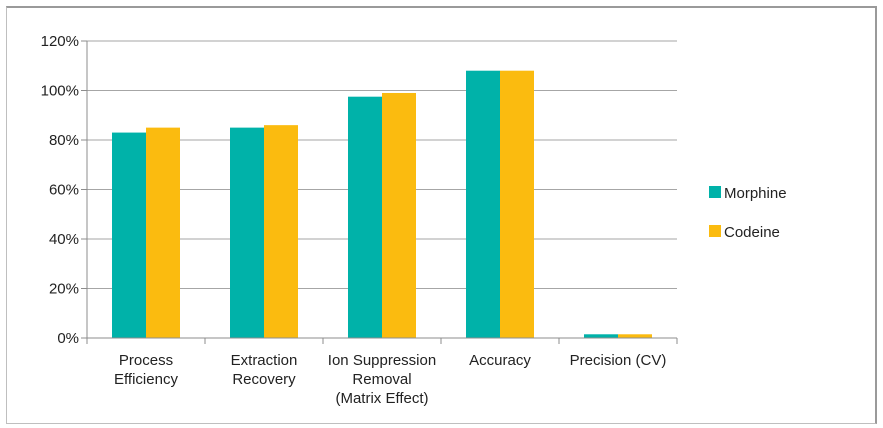  I want to click on legend-swatch-morphine, so click(715, 192).